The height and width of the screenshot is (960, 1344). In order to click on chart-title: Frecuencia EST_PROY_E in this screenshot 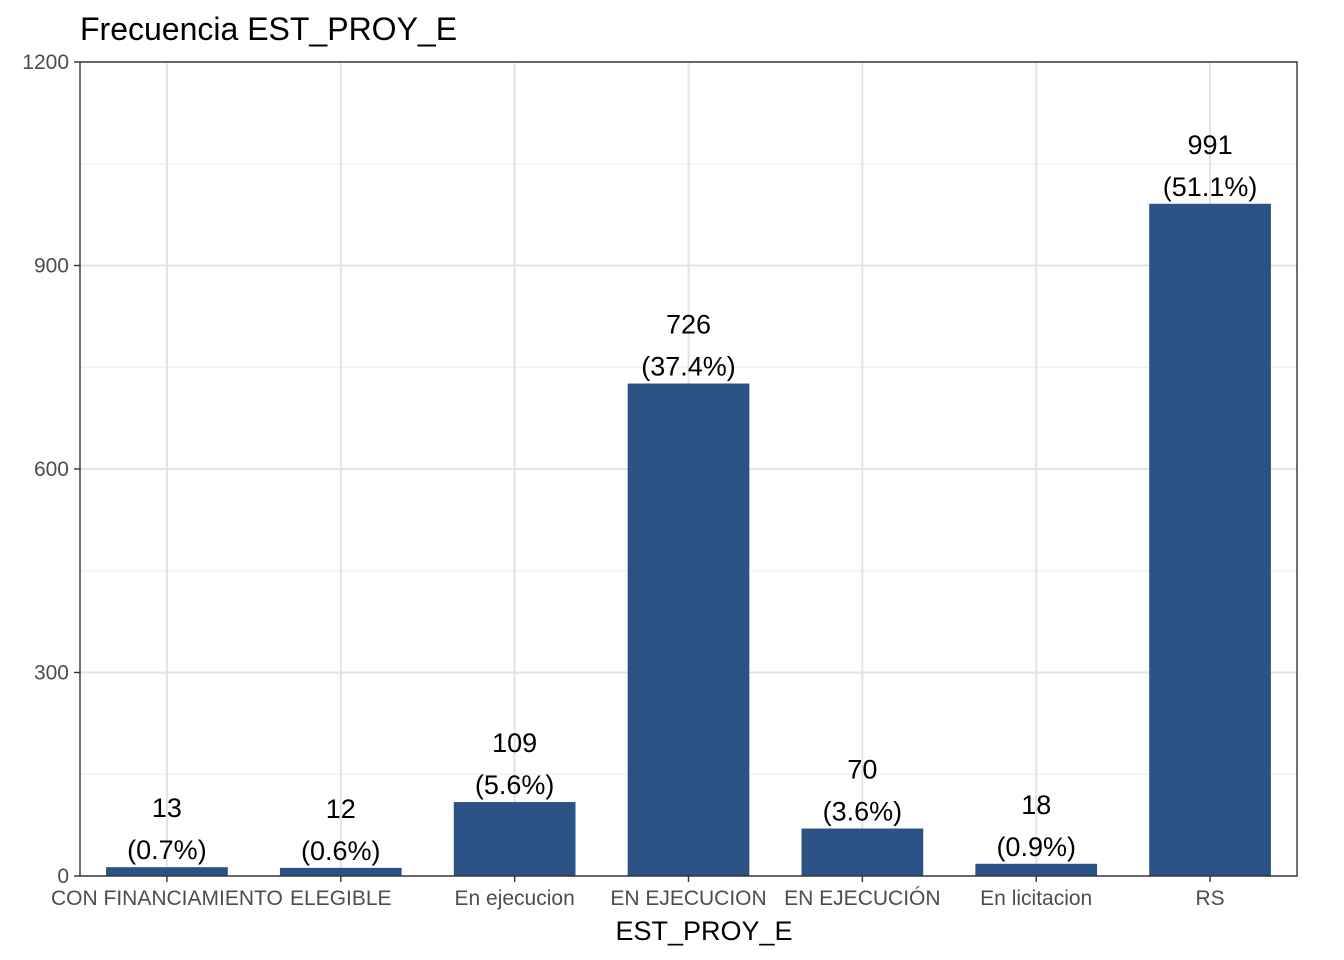, I will do `click(268, 29)`.